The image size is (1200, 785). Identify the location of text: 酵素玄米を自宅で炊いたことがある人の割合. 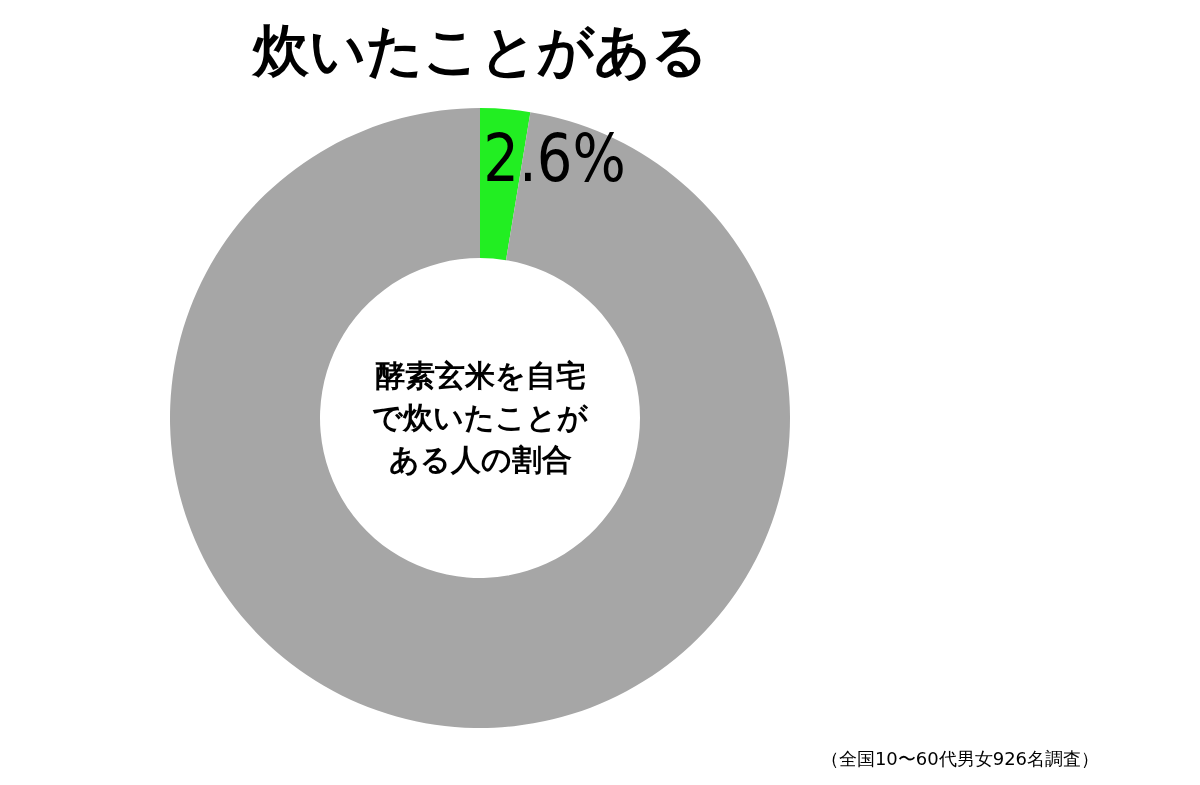
(480, 417).